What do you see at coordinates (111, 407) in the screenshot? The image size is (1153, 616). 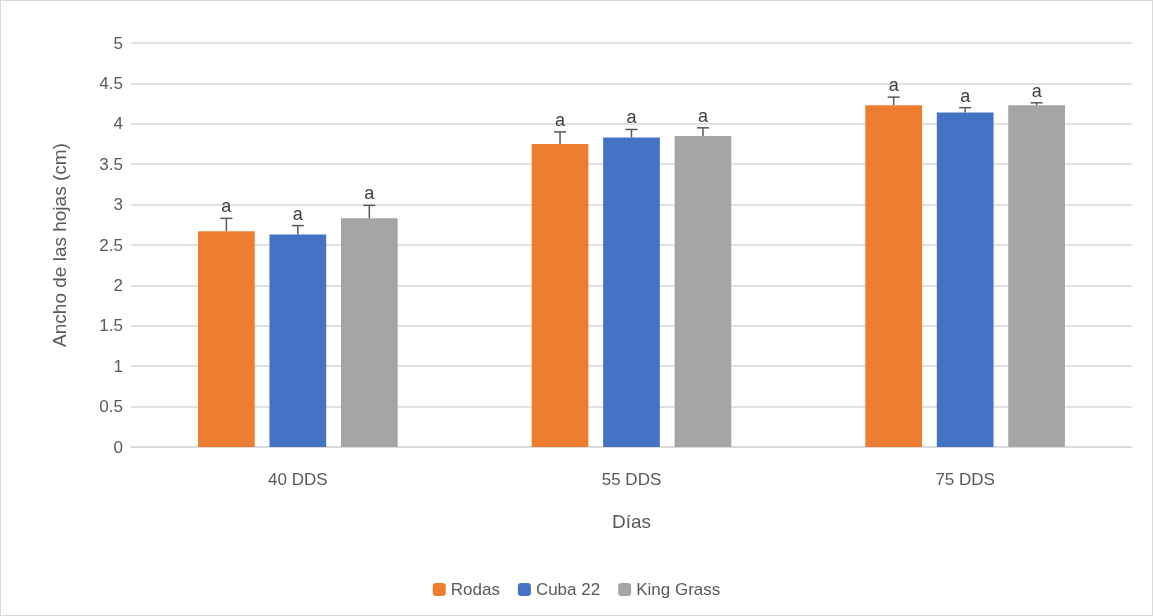 I see `y-tick-label: 0.5` at bounding box center [111, 407].